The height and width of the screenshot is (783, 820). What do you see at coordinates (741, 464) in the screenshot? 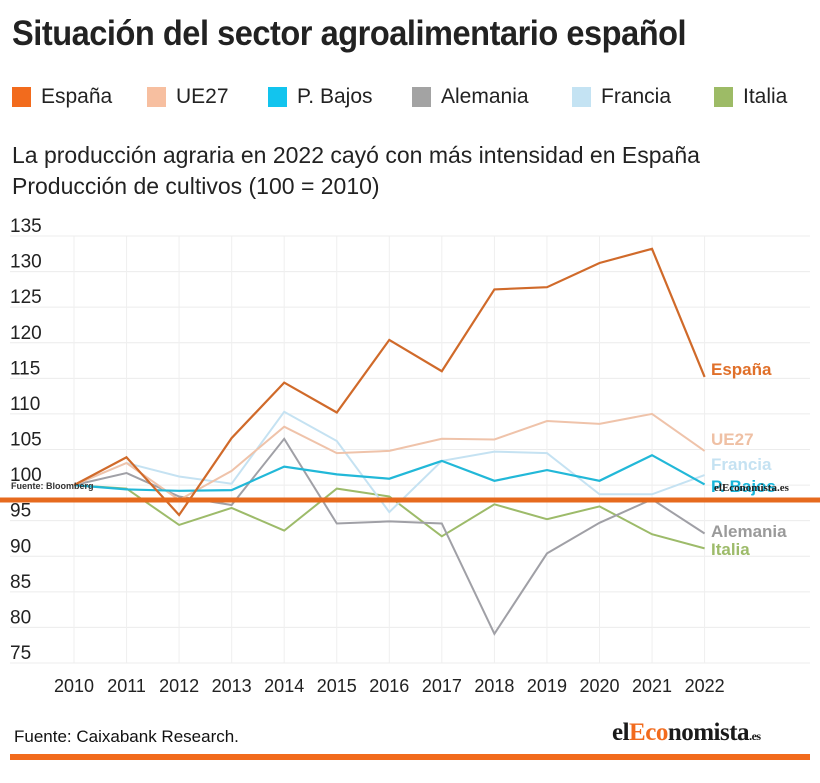
I see `end-label-francia: Francia` at bounding box center [741, 464].